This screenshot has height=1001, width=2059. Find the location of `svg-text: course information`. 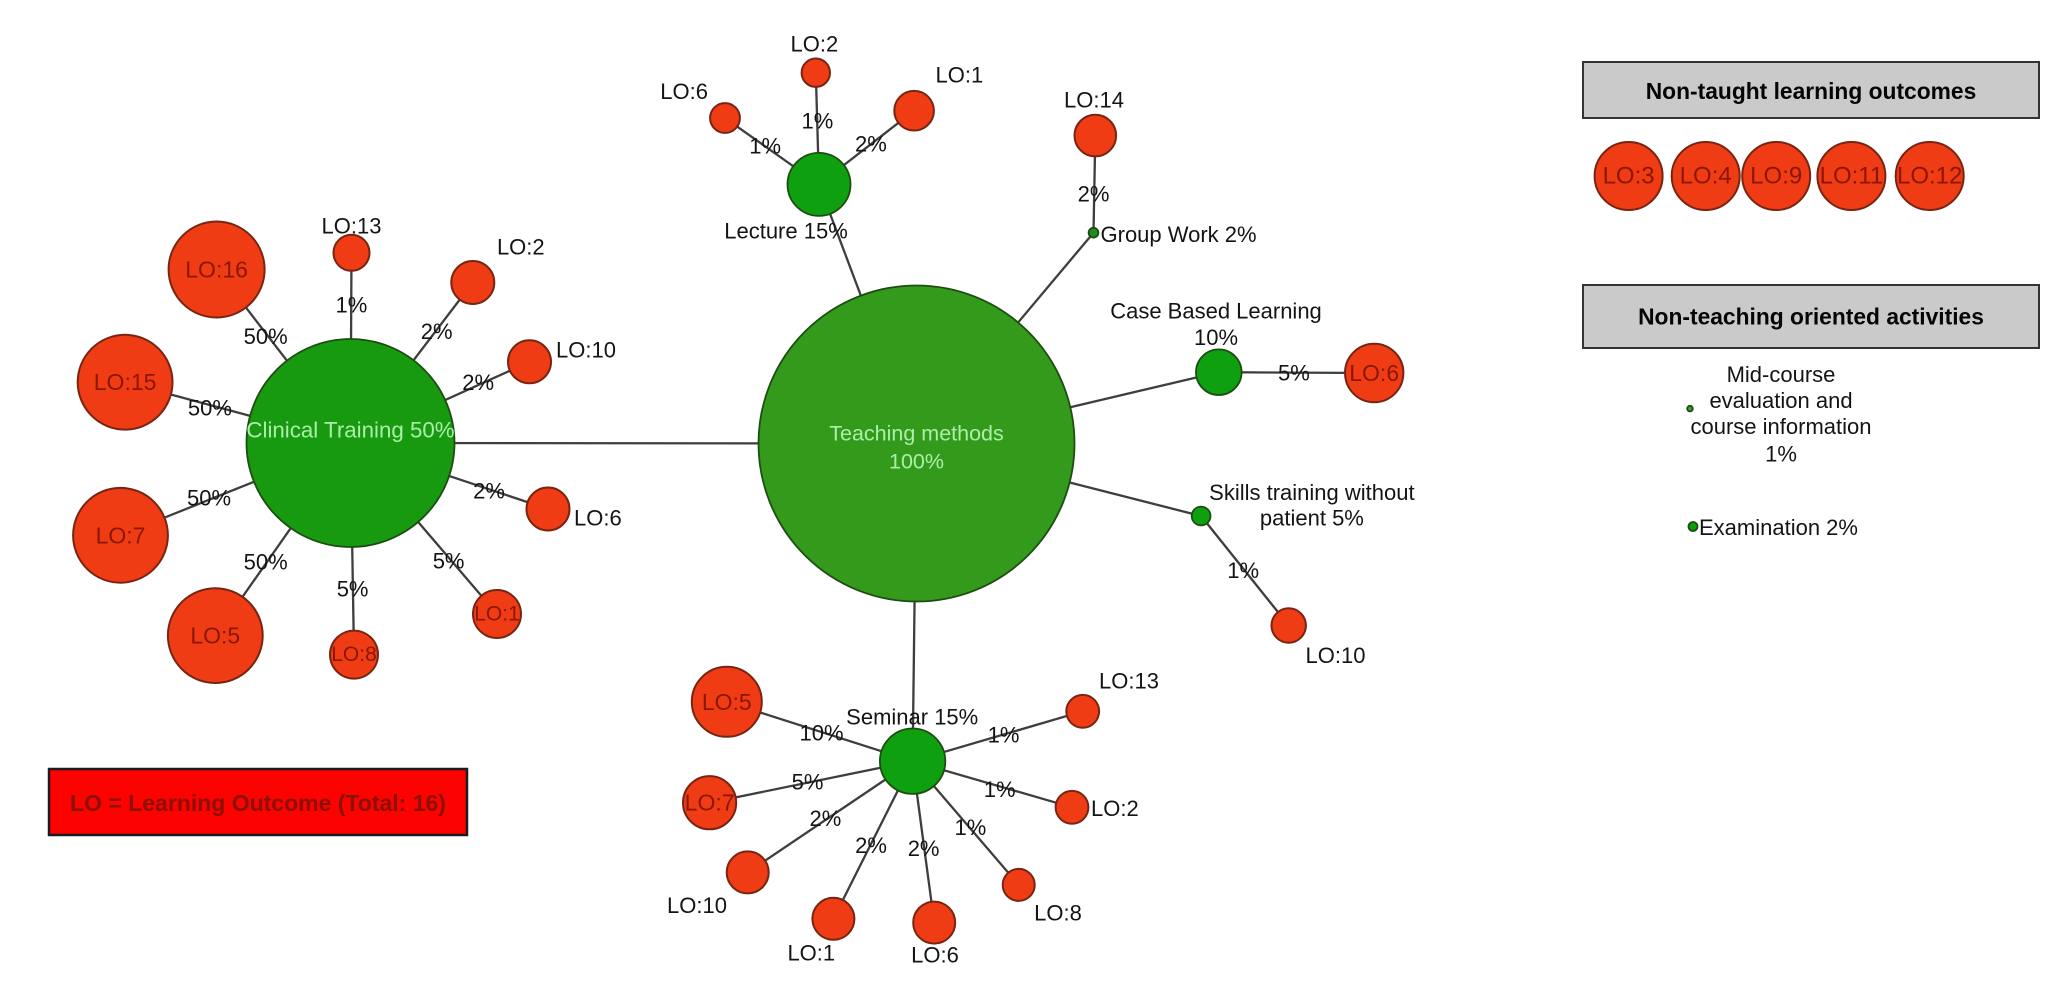

svg-text: course information is located at coordinates (1781, 426).